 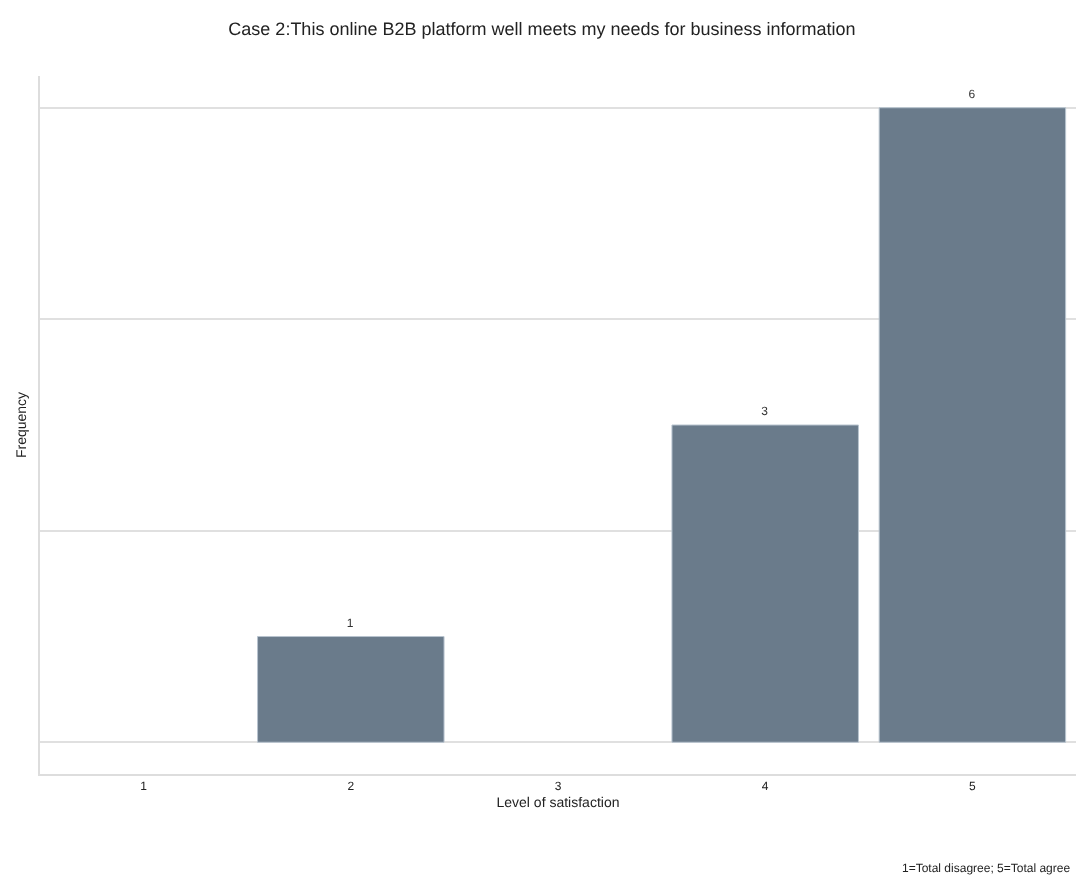 What do you see at coordinates (542, 28) in the screenshot?
I see `chart-title: Case 2:This online B2B platform well meets my needs for business information` at bounding box center [542, 28].